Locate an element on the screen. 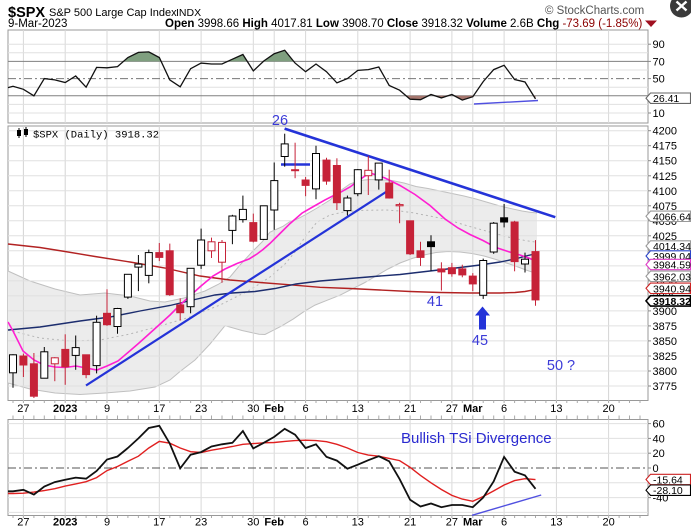 The height and width of the screenshot is (531, 691). svg-text: 4066.64 is located at coordinates (672, 217).